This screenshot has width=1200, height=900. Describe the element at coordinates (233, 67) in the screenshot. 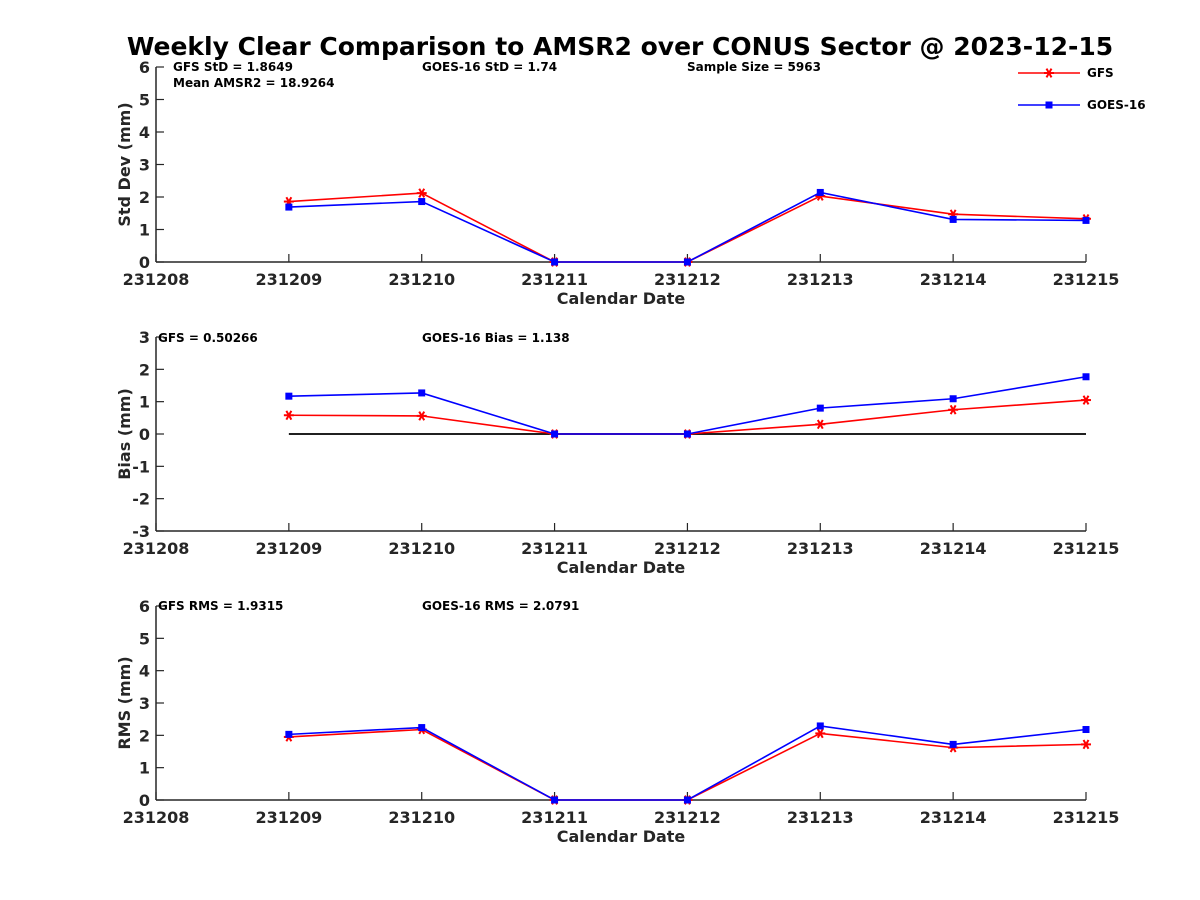

I see `std-gfs-stat: GFS StD = 1.8649` at that location.